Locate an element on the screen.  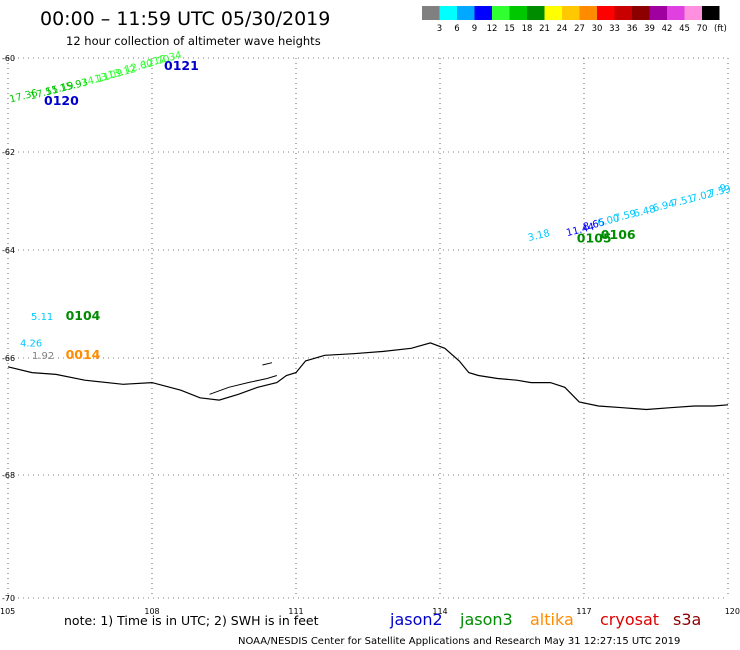
colorbar-tick-label: 3 is located at coordinates (439, 29).